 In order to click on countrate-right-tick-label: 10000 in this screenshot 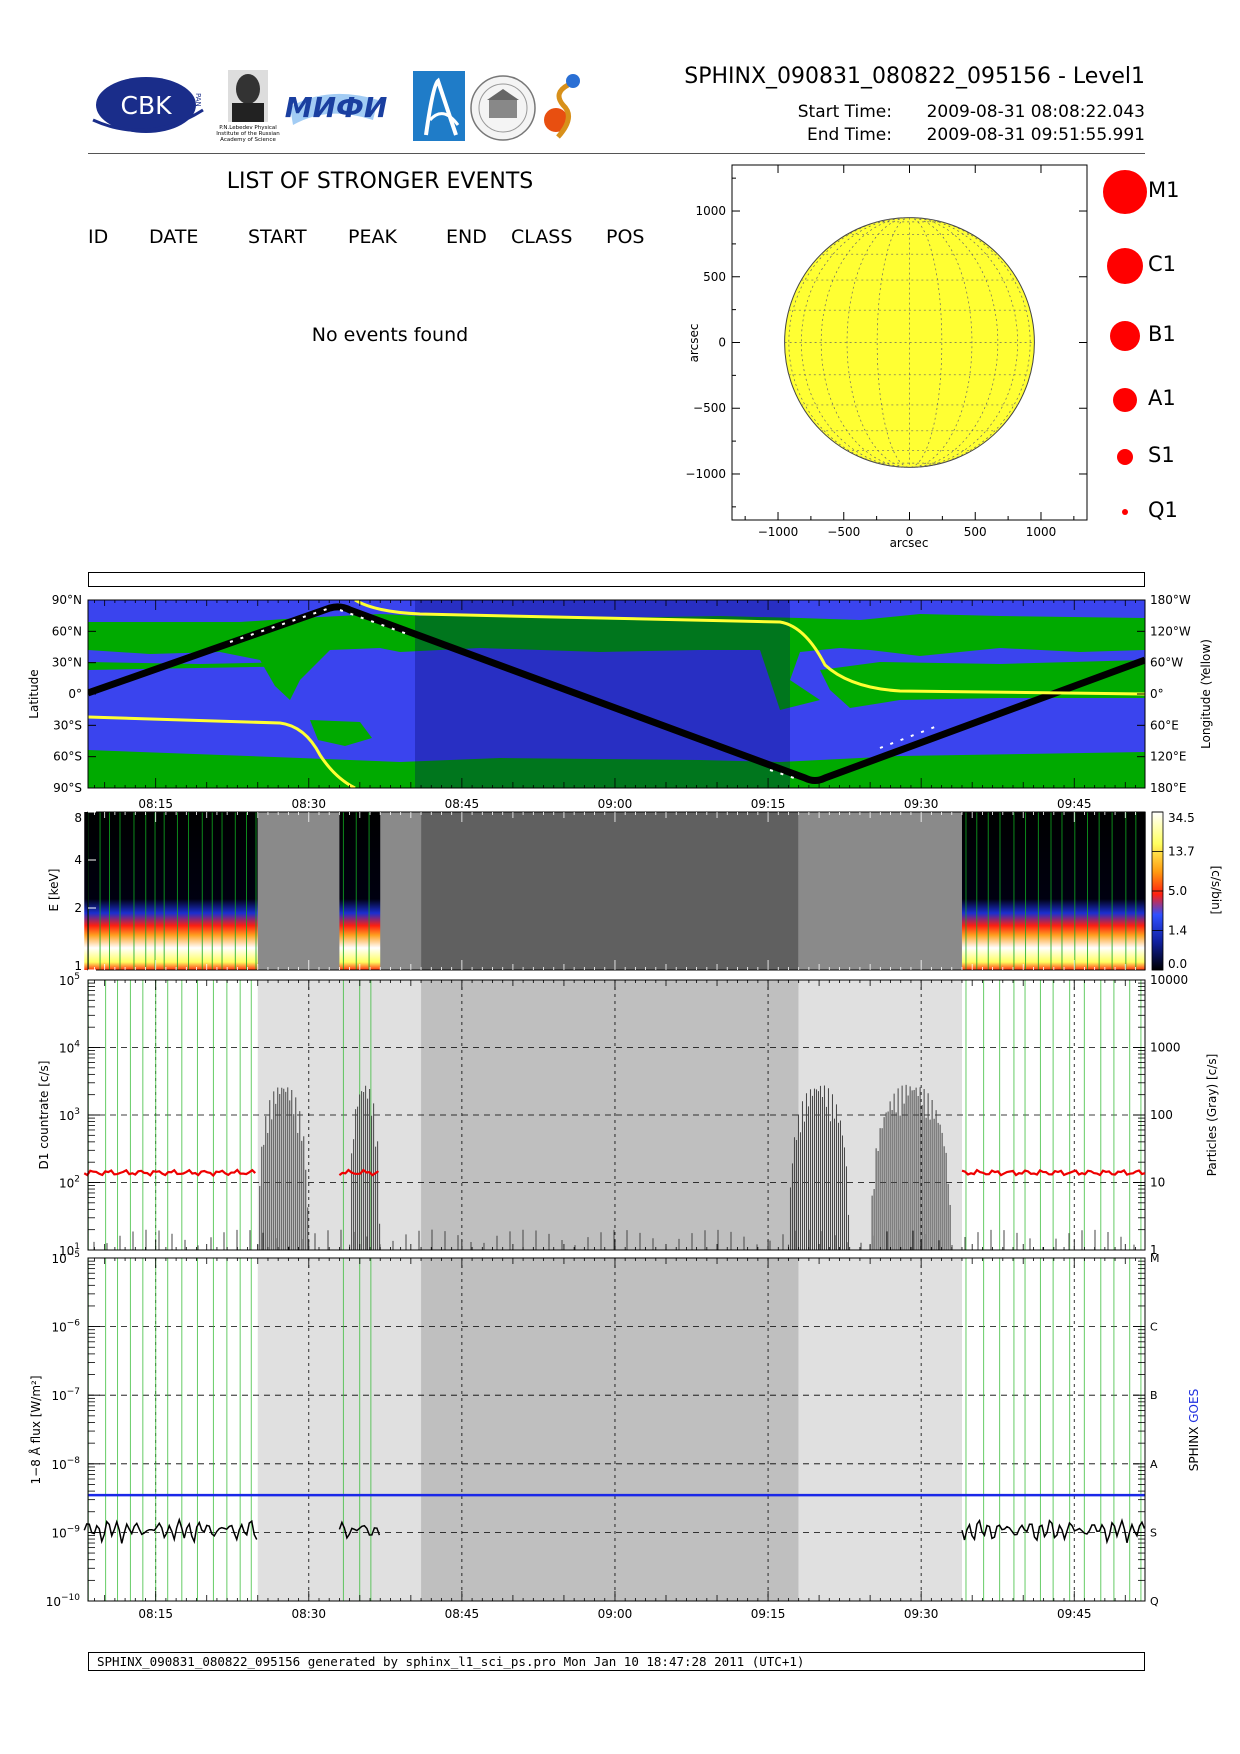, I will do `click(1169, 980)`.